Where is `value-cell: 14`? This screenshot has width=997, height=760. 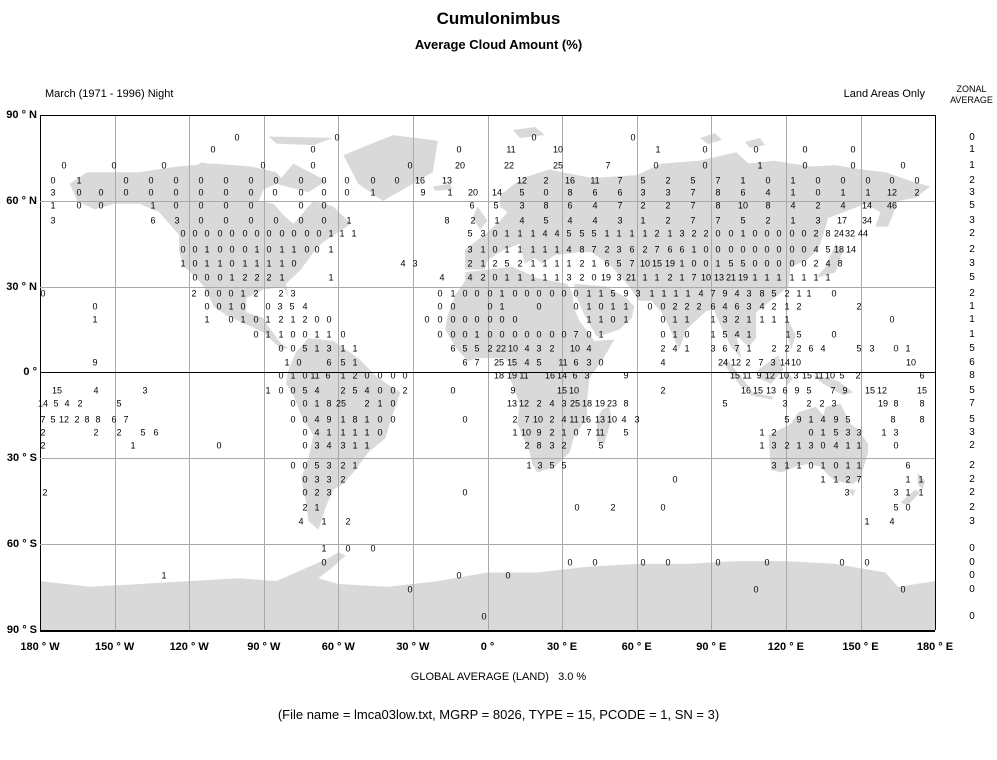
value-cell: 14 is located at coordinates (785, 362).